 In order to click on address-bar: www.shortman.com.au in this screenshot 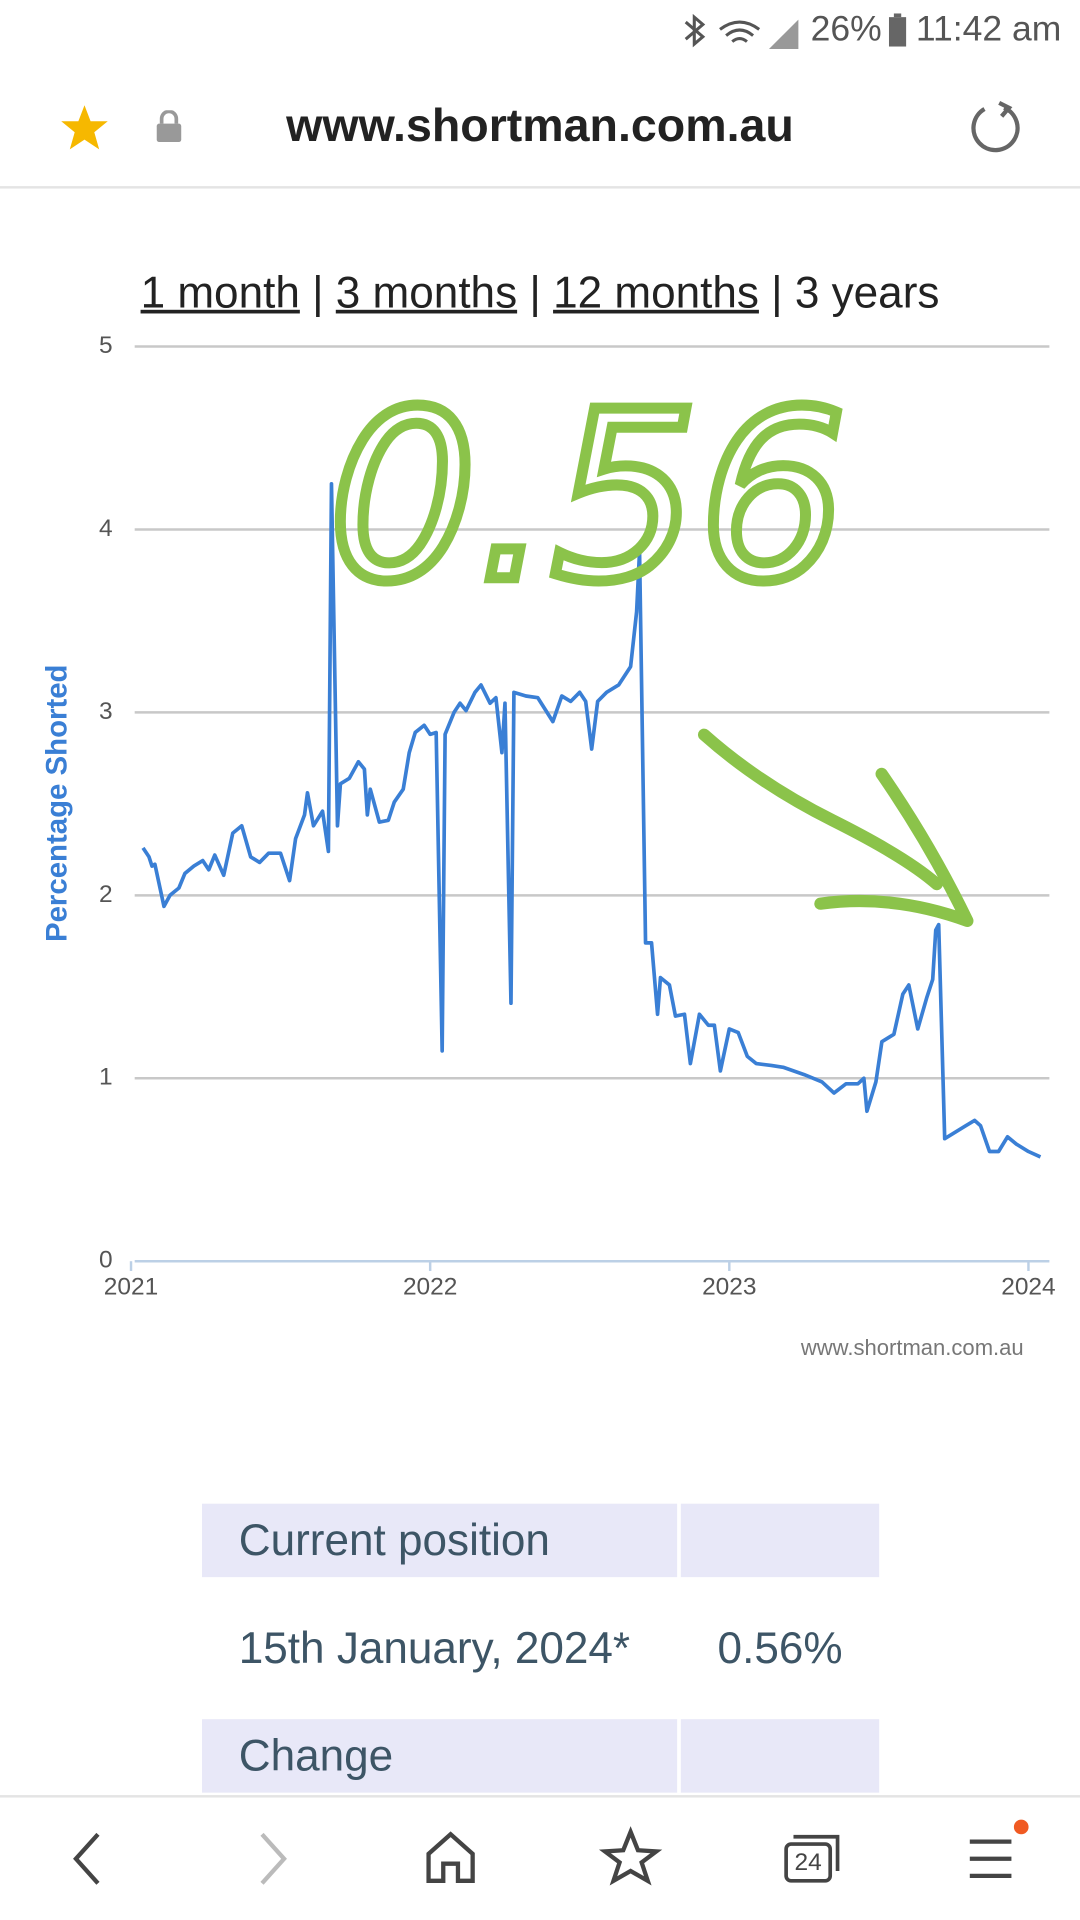, I will do `click(540, 126)`.